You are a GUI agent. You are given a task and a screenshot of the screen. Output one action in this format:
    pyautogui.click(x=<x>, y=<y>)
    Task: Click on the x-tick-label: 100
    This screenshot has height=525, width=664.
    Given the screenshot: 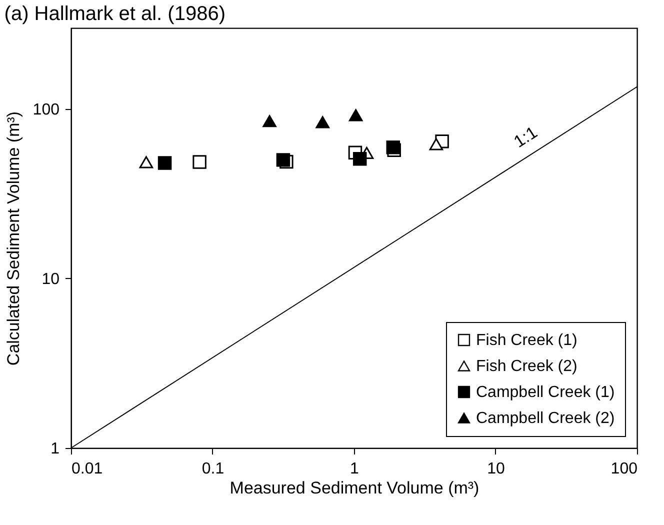 What is the action you would take?
    pyautogui.click(x=624, y=469)
    